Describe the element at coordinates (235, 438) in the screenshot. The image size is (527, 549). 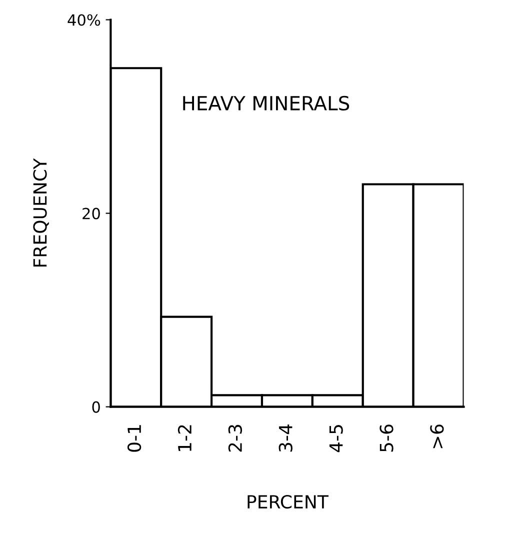
I see `x-tick-label: 2-3` at that location.